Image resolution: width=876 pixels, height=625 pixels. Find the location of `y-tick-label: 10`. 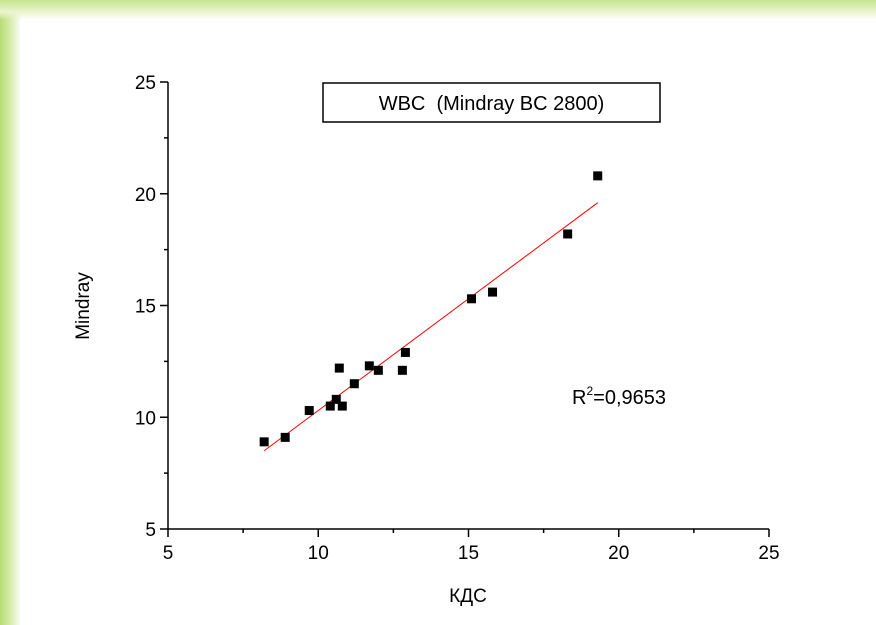

y-tick-label: 10 is located at coordinates (145, 418).